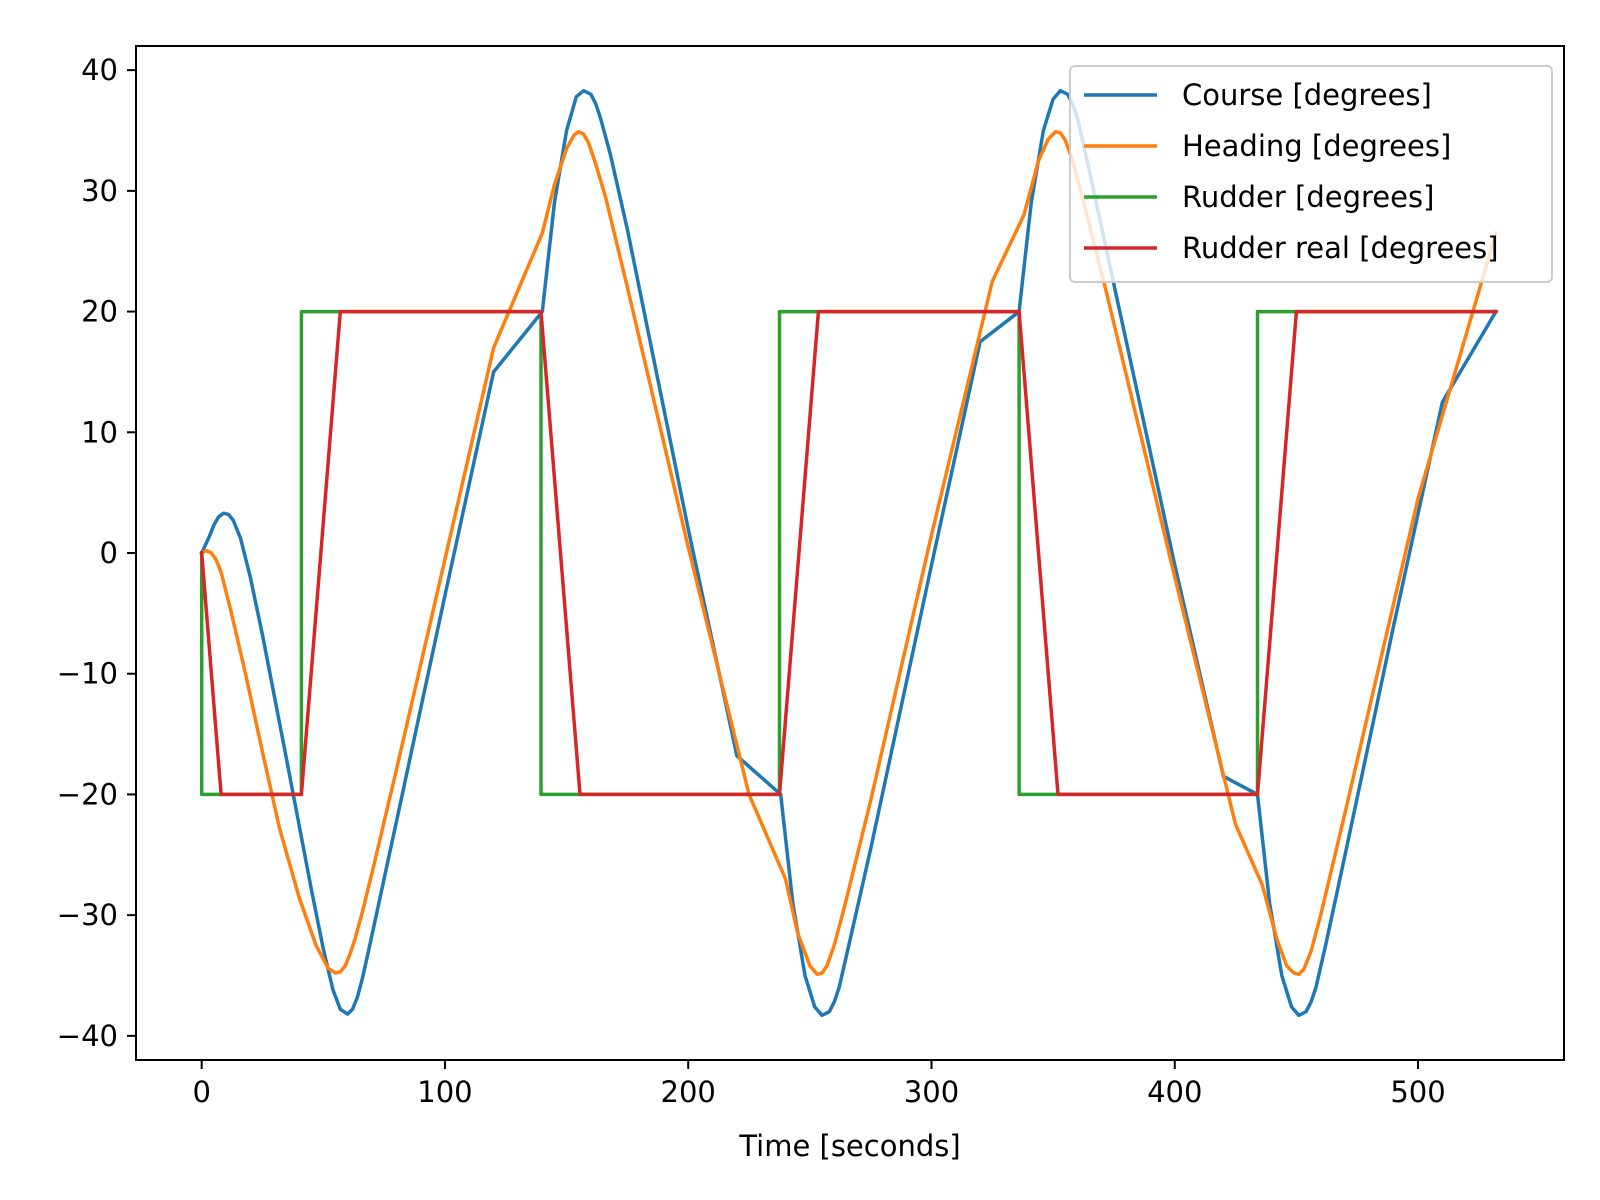 Image resolution: width=1600 pixels, height=1200 pixels. I want to click on x-axis-title: Time [seconds], so click(849, 1146).